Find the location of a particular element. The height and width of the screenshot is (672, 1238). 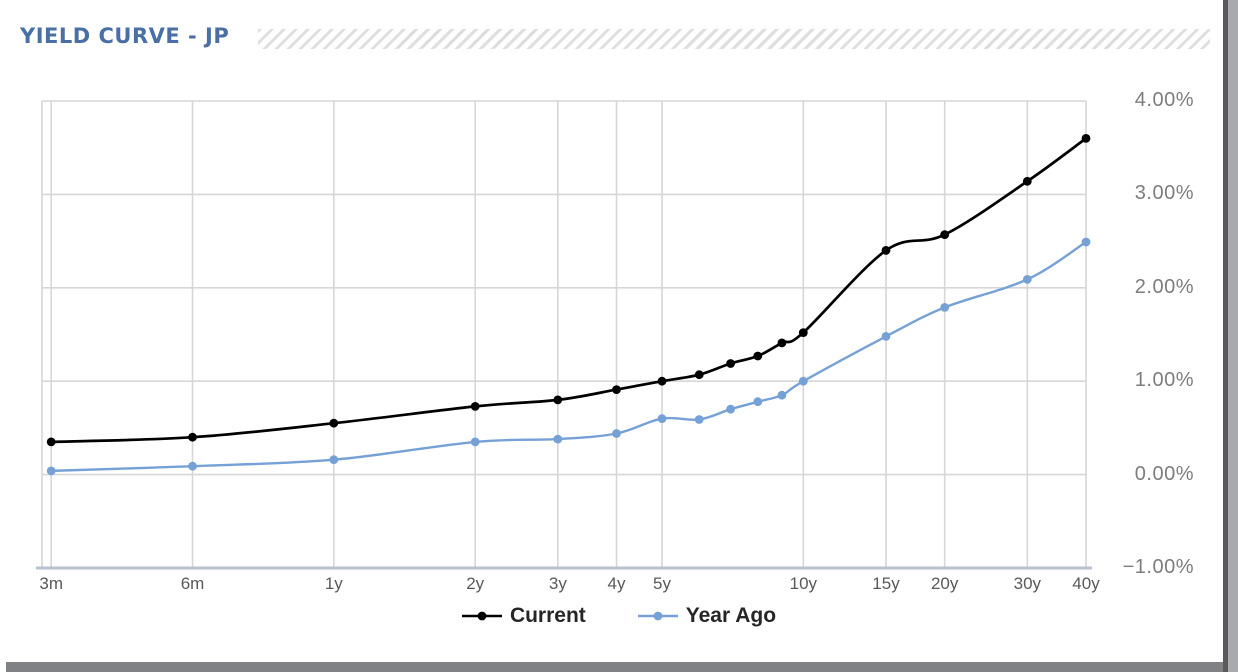

x-axis-tick-label: 20y is located at coordinates (944, 583).